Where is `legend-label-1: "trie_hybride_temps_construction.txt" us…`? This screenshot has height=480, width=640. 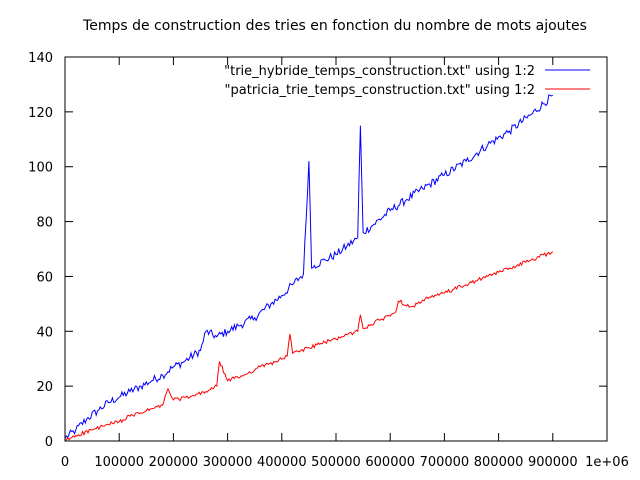
legend-label-1: "trie_hybride_temps_construction.txt" us… is located at coordinates (379, 71).